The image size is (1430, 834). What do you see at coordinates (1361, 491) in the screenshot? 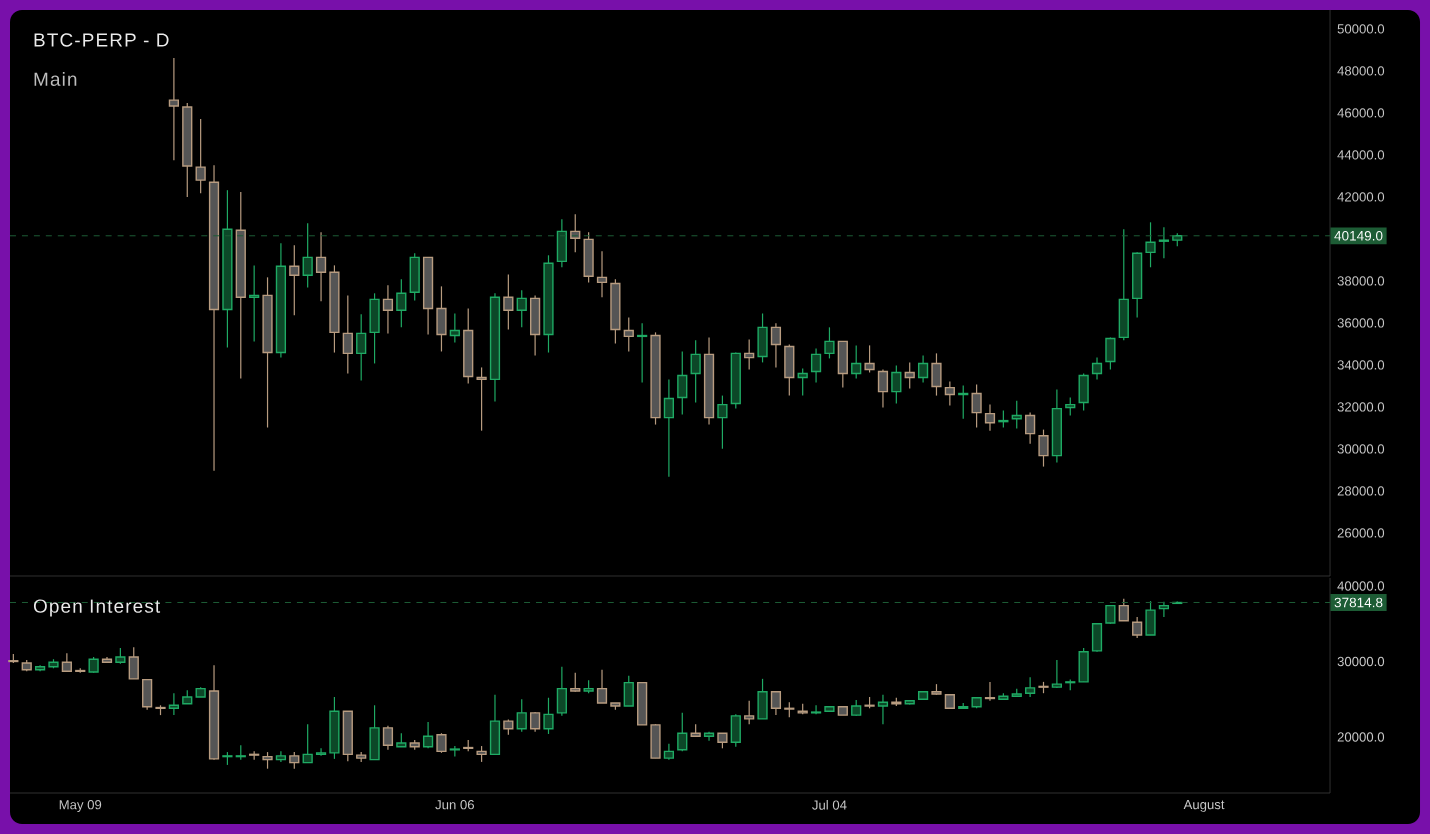
I see `y-tick-label: 28000.0` at bounding box center [1361, 491].